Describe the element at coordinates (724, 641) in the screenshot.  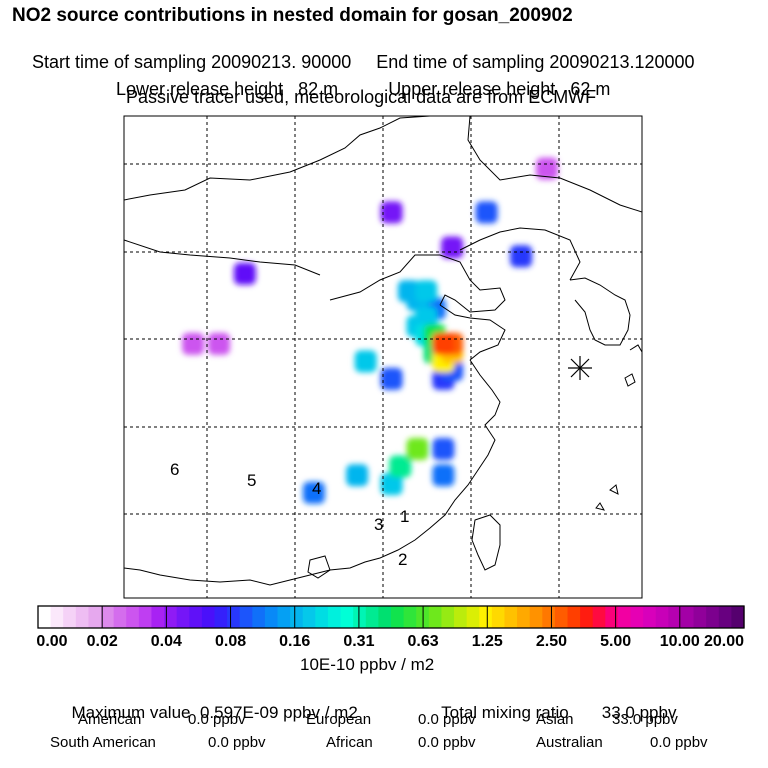
I see `colorbar-tick-label: 20.00` at that location.